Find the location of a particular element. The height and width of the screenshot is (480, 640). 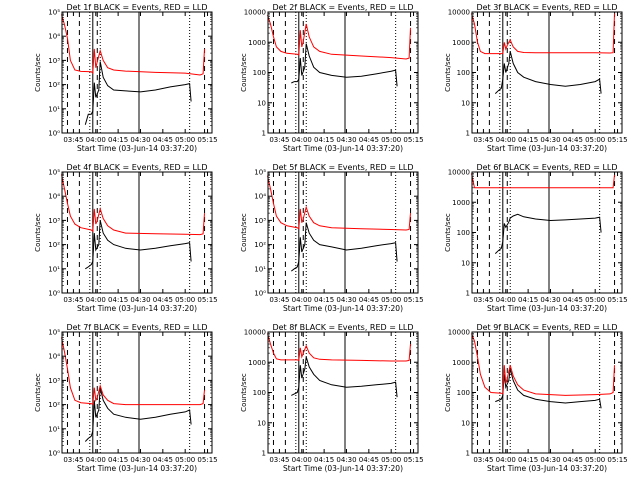

y-tick-label: 10³ is located at coordinates (54, 221).